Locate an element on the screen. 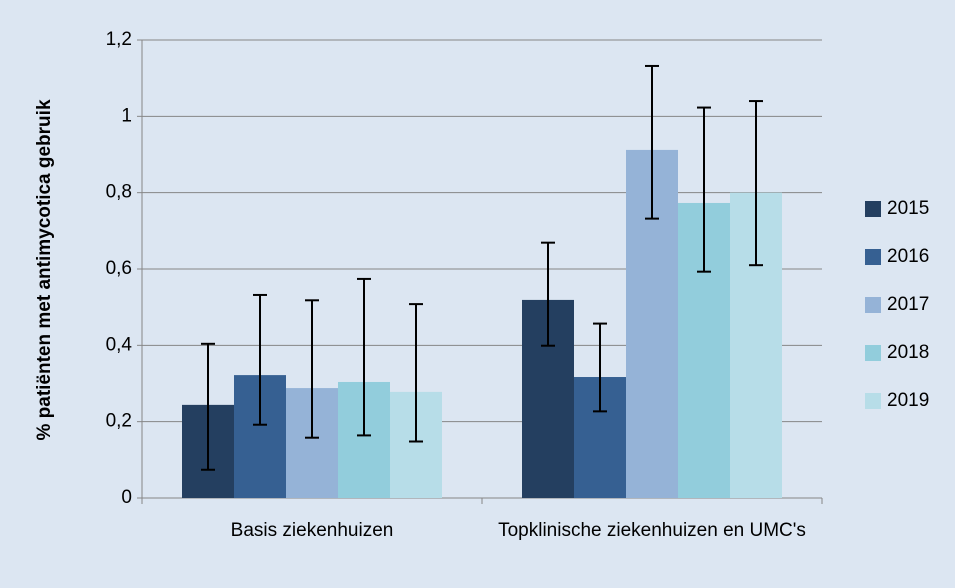 The image size is (955, 588). legend-label: 2017 is located at coordinates (908, 304).